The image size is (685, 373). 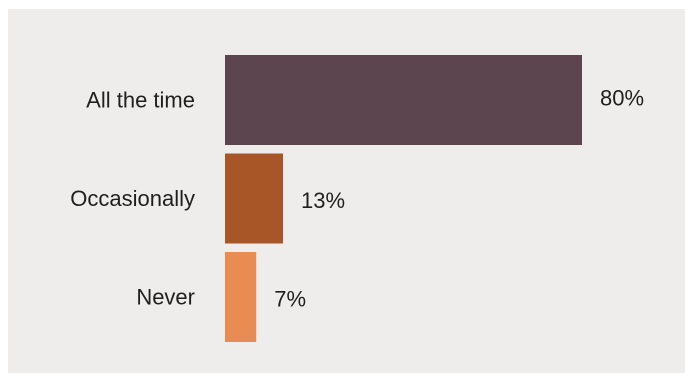 What do you see at coordinates (290, 299) in the screenshot?
I see `value-label: 7%` at bounding box center [290, 299].